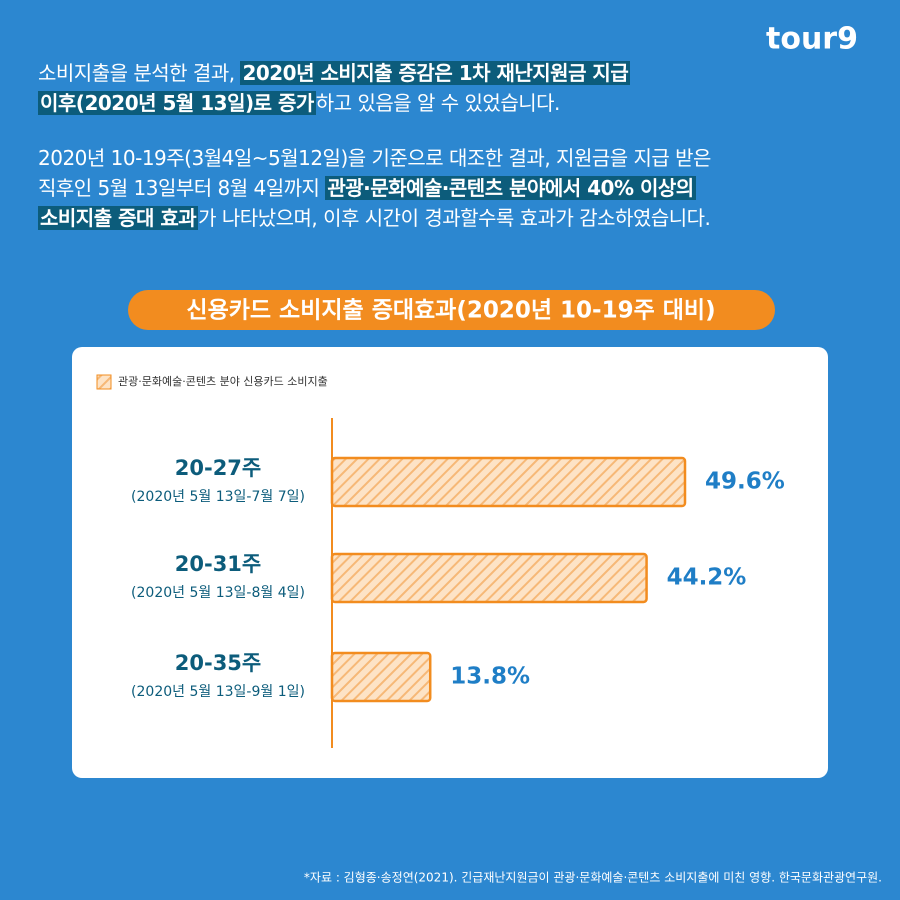  Describe the element at coordinates (223, 381) in the screenshot. I see `legend-label: 관광·문화예술·콘텐츠 분야 신용카드 소비지출` at that location.